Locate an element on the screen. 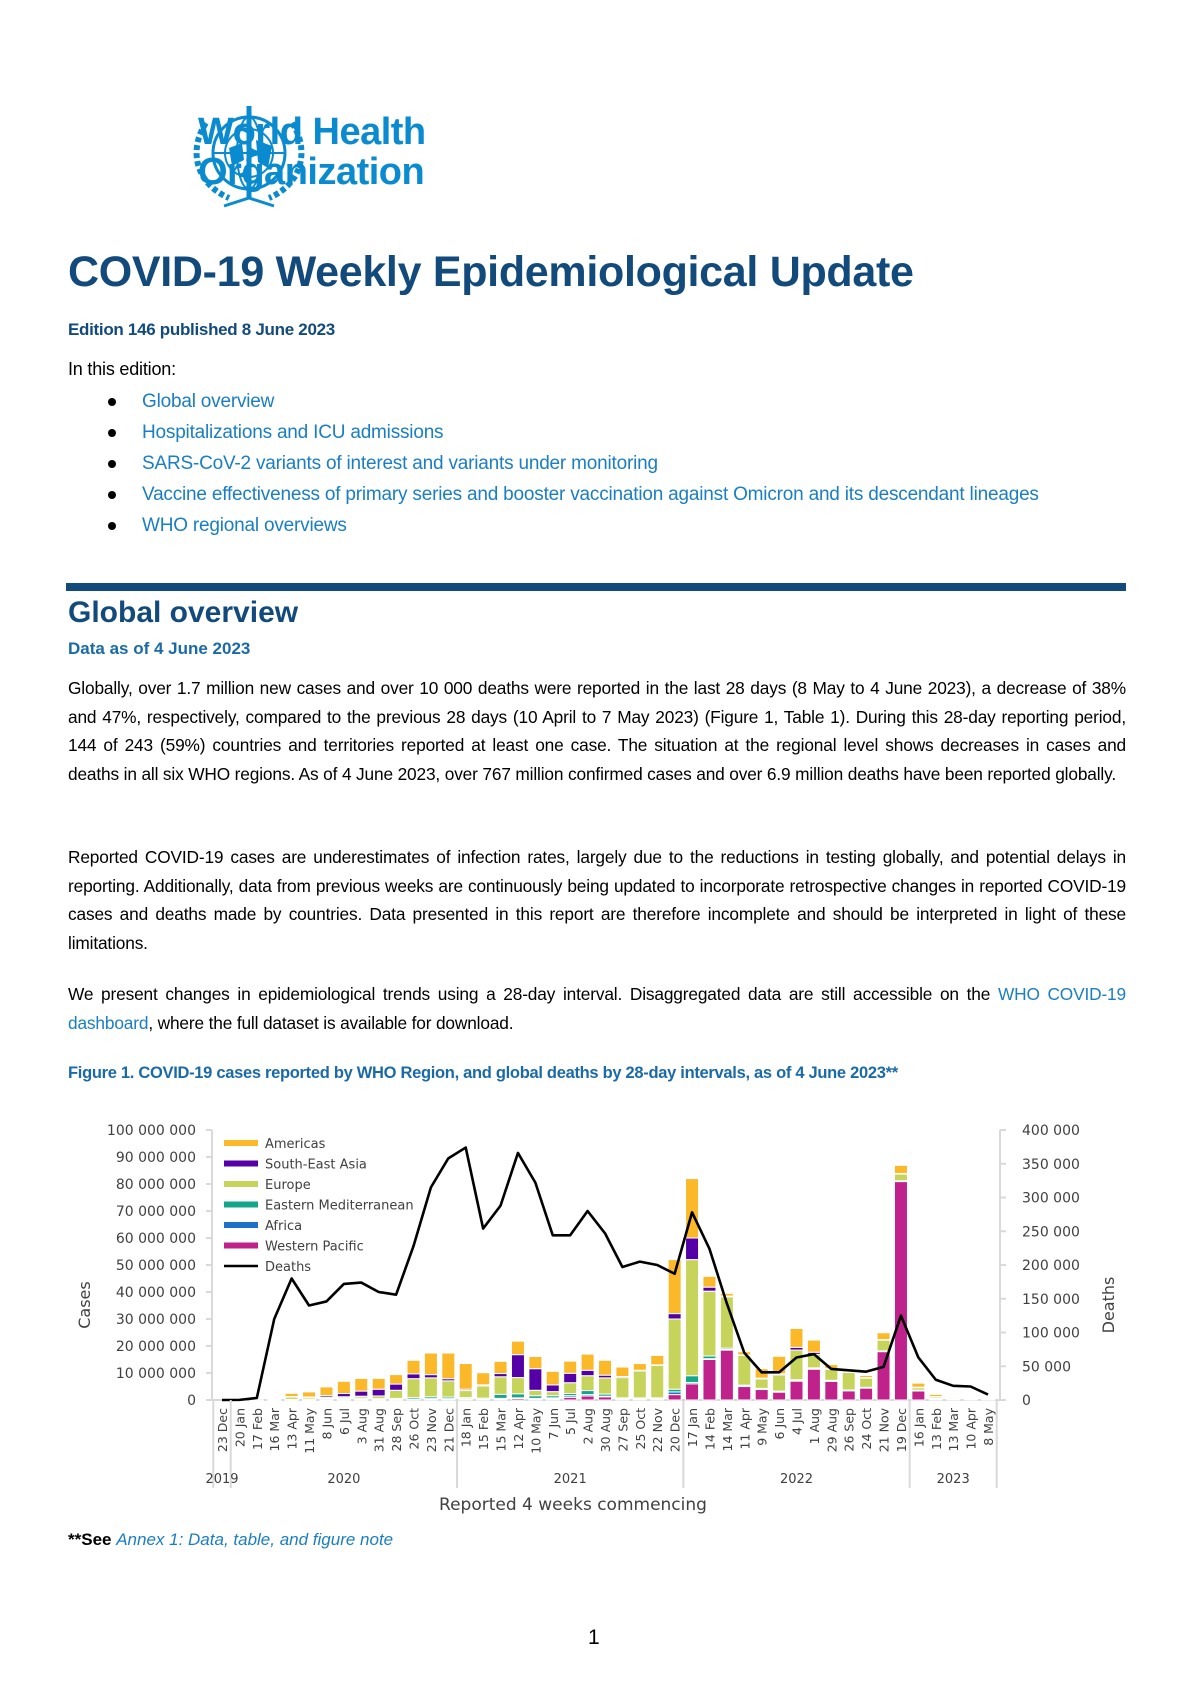  y-tick-label: 20 000 000 is located at coordinates (156, 1347).